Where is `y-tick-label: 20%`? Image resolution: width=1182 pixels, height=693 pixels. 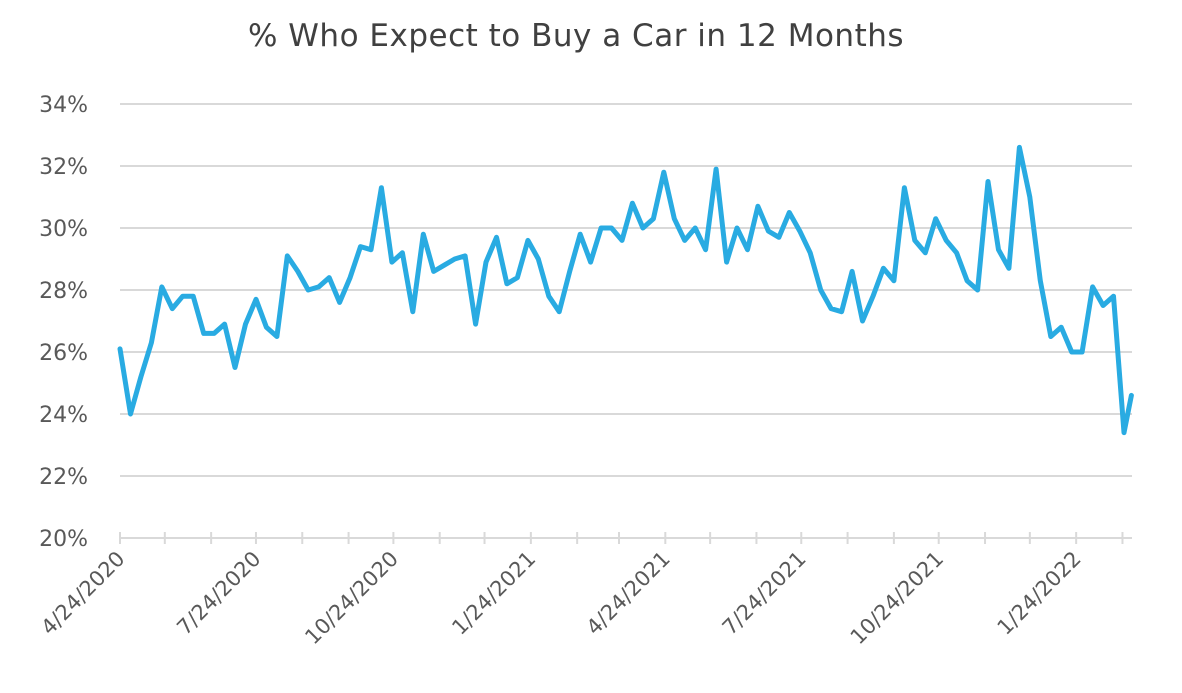 y-tick-label: 20% is located at coordinates (63, 539).